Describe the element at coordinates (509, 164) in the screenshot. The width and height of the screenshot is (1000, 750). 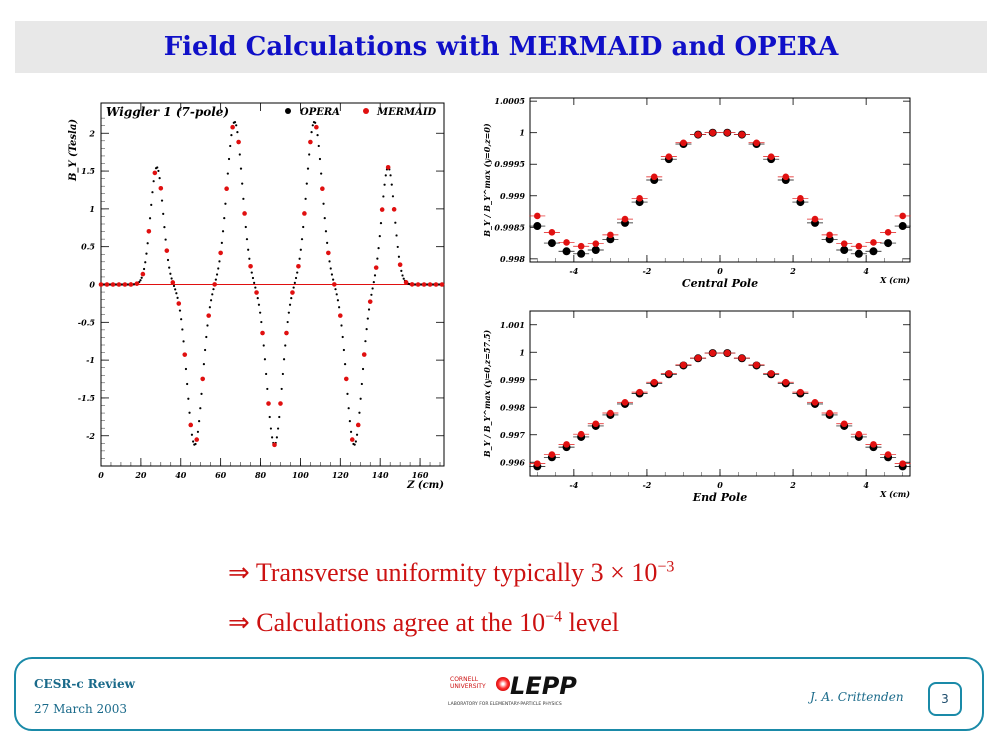
I see `plot2-ytick-label: 0.9995` at that location.